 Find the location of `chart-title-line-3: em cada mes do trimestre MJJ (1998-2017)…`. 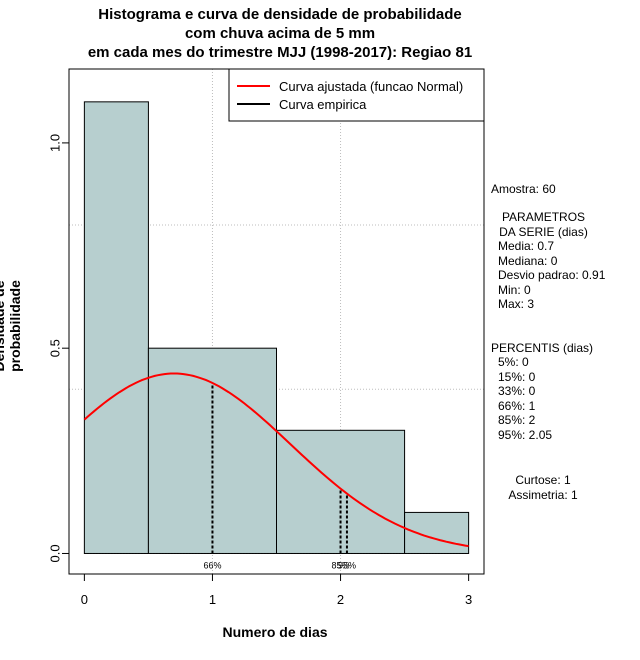

chart-title-line-3: em cada mes do trimestre MJJ (1998-2017)… is located at coordinates (280, 52).